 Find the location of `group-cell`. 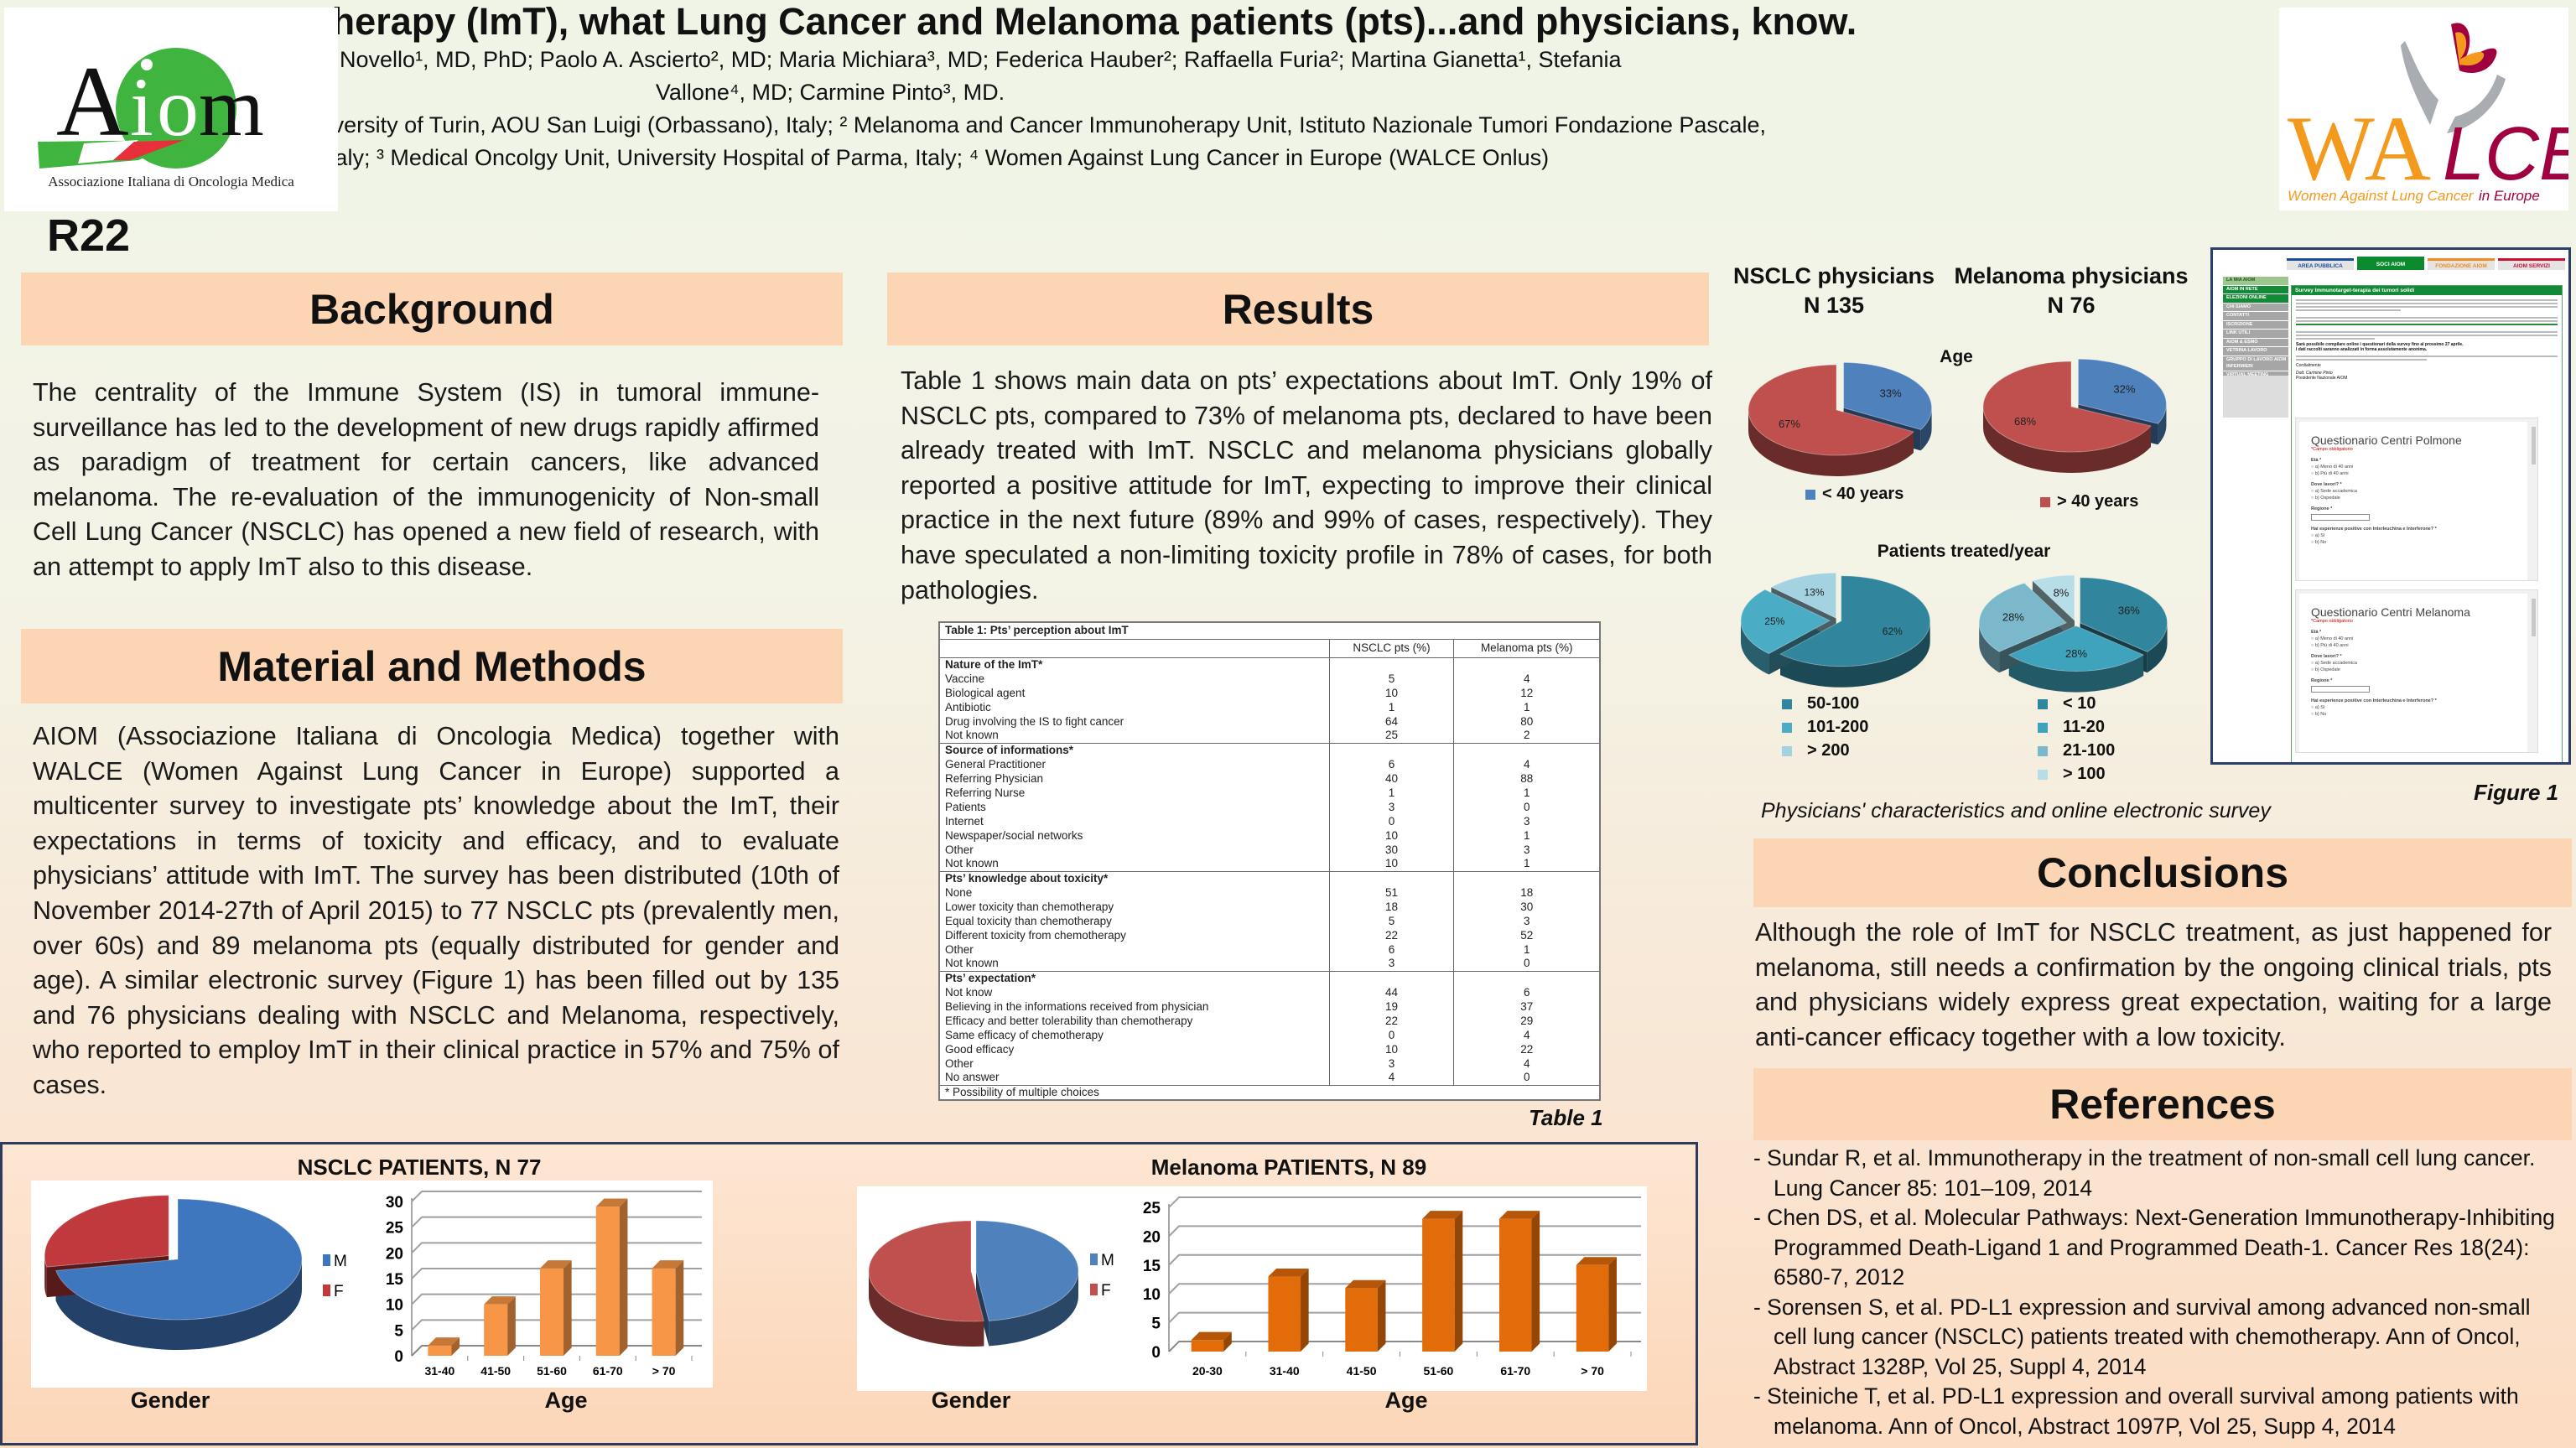

group-cell is located at coordinates (1526, 749).